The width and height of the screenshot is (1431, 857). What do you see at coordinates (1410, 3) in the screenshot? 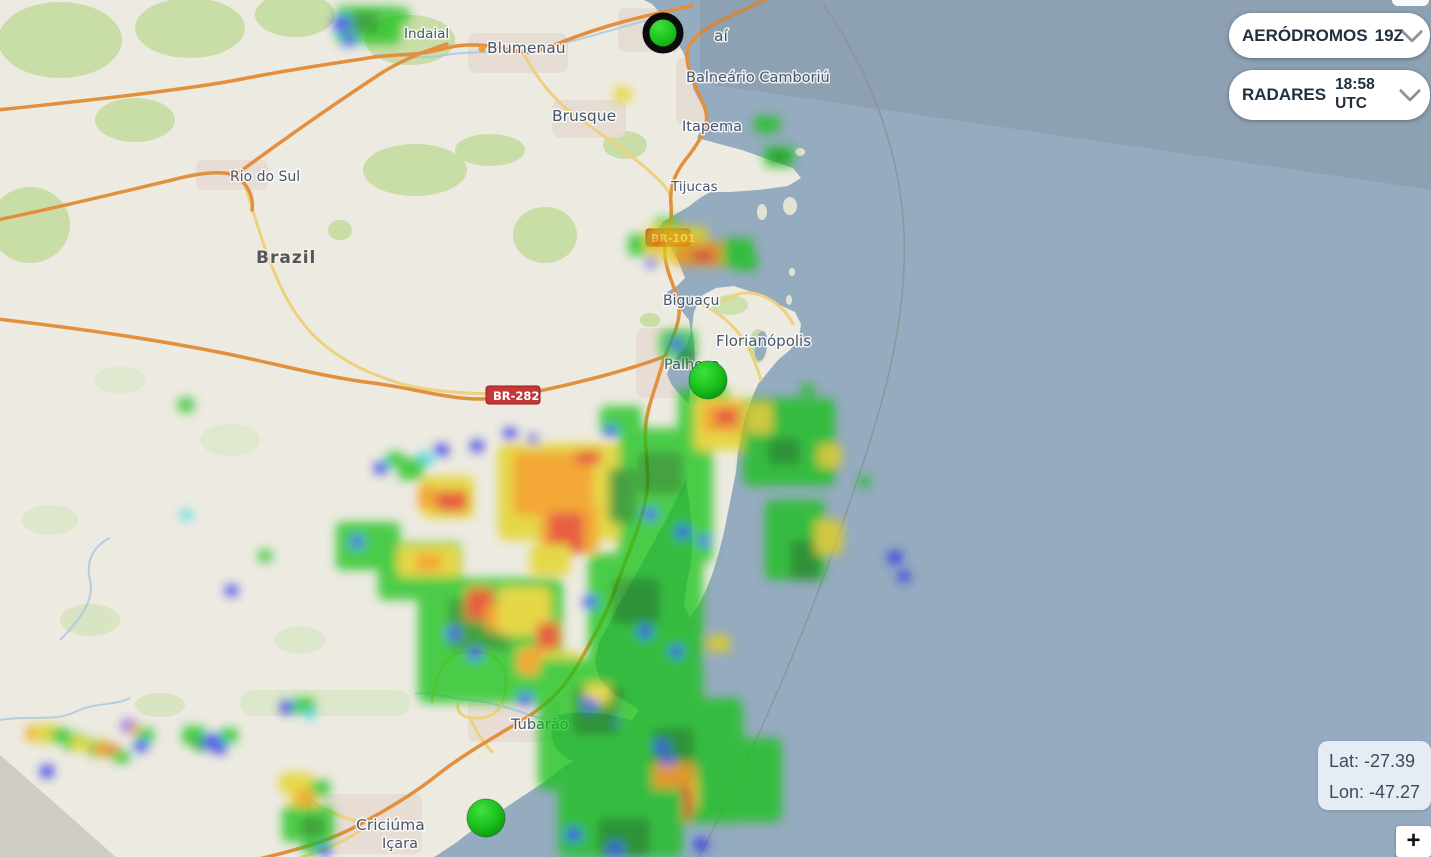
I see `partial-control` at bounding box center [1410, 3].